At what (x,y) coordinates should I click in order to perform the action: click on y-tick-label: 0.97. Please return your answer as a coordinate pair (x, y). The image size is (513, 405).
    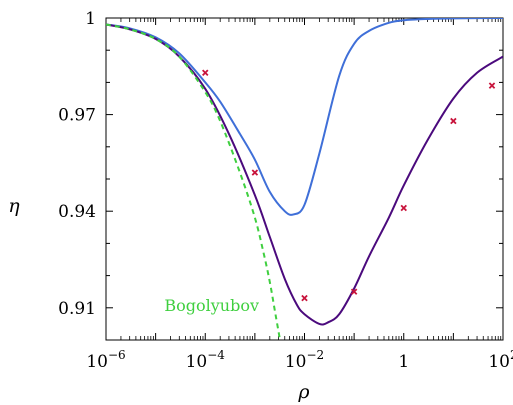
    Looking at the image, I should click on (77, 116).